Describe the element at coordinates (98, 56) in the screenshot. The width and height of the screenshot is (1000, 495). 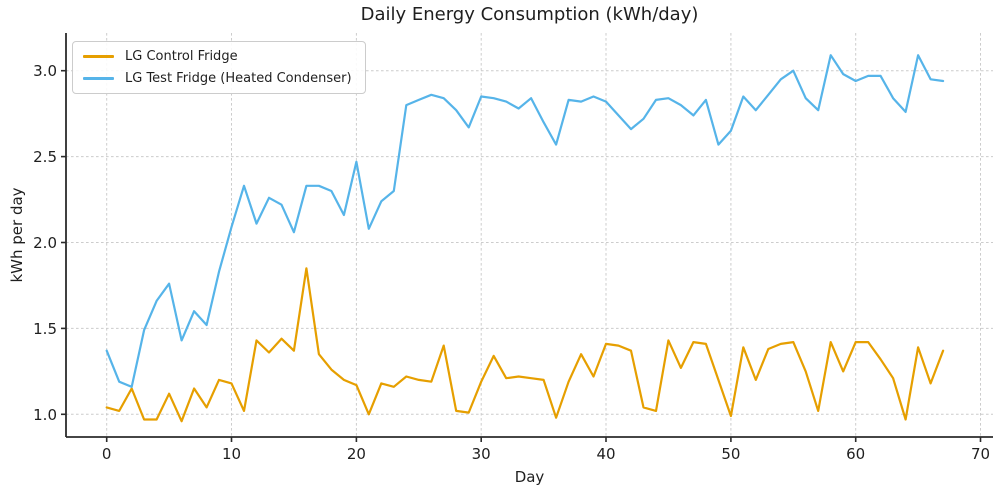
I see `control-line-swatch` at that location.